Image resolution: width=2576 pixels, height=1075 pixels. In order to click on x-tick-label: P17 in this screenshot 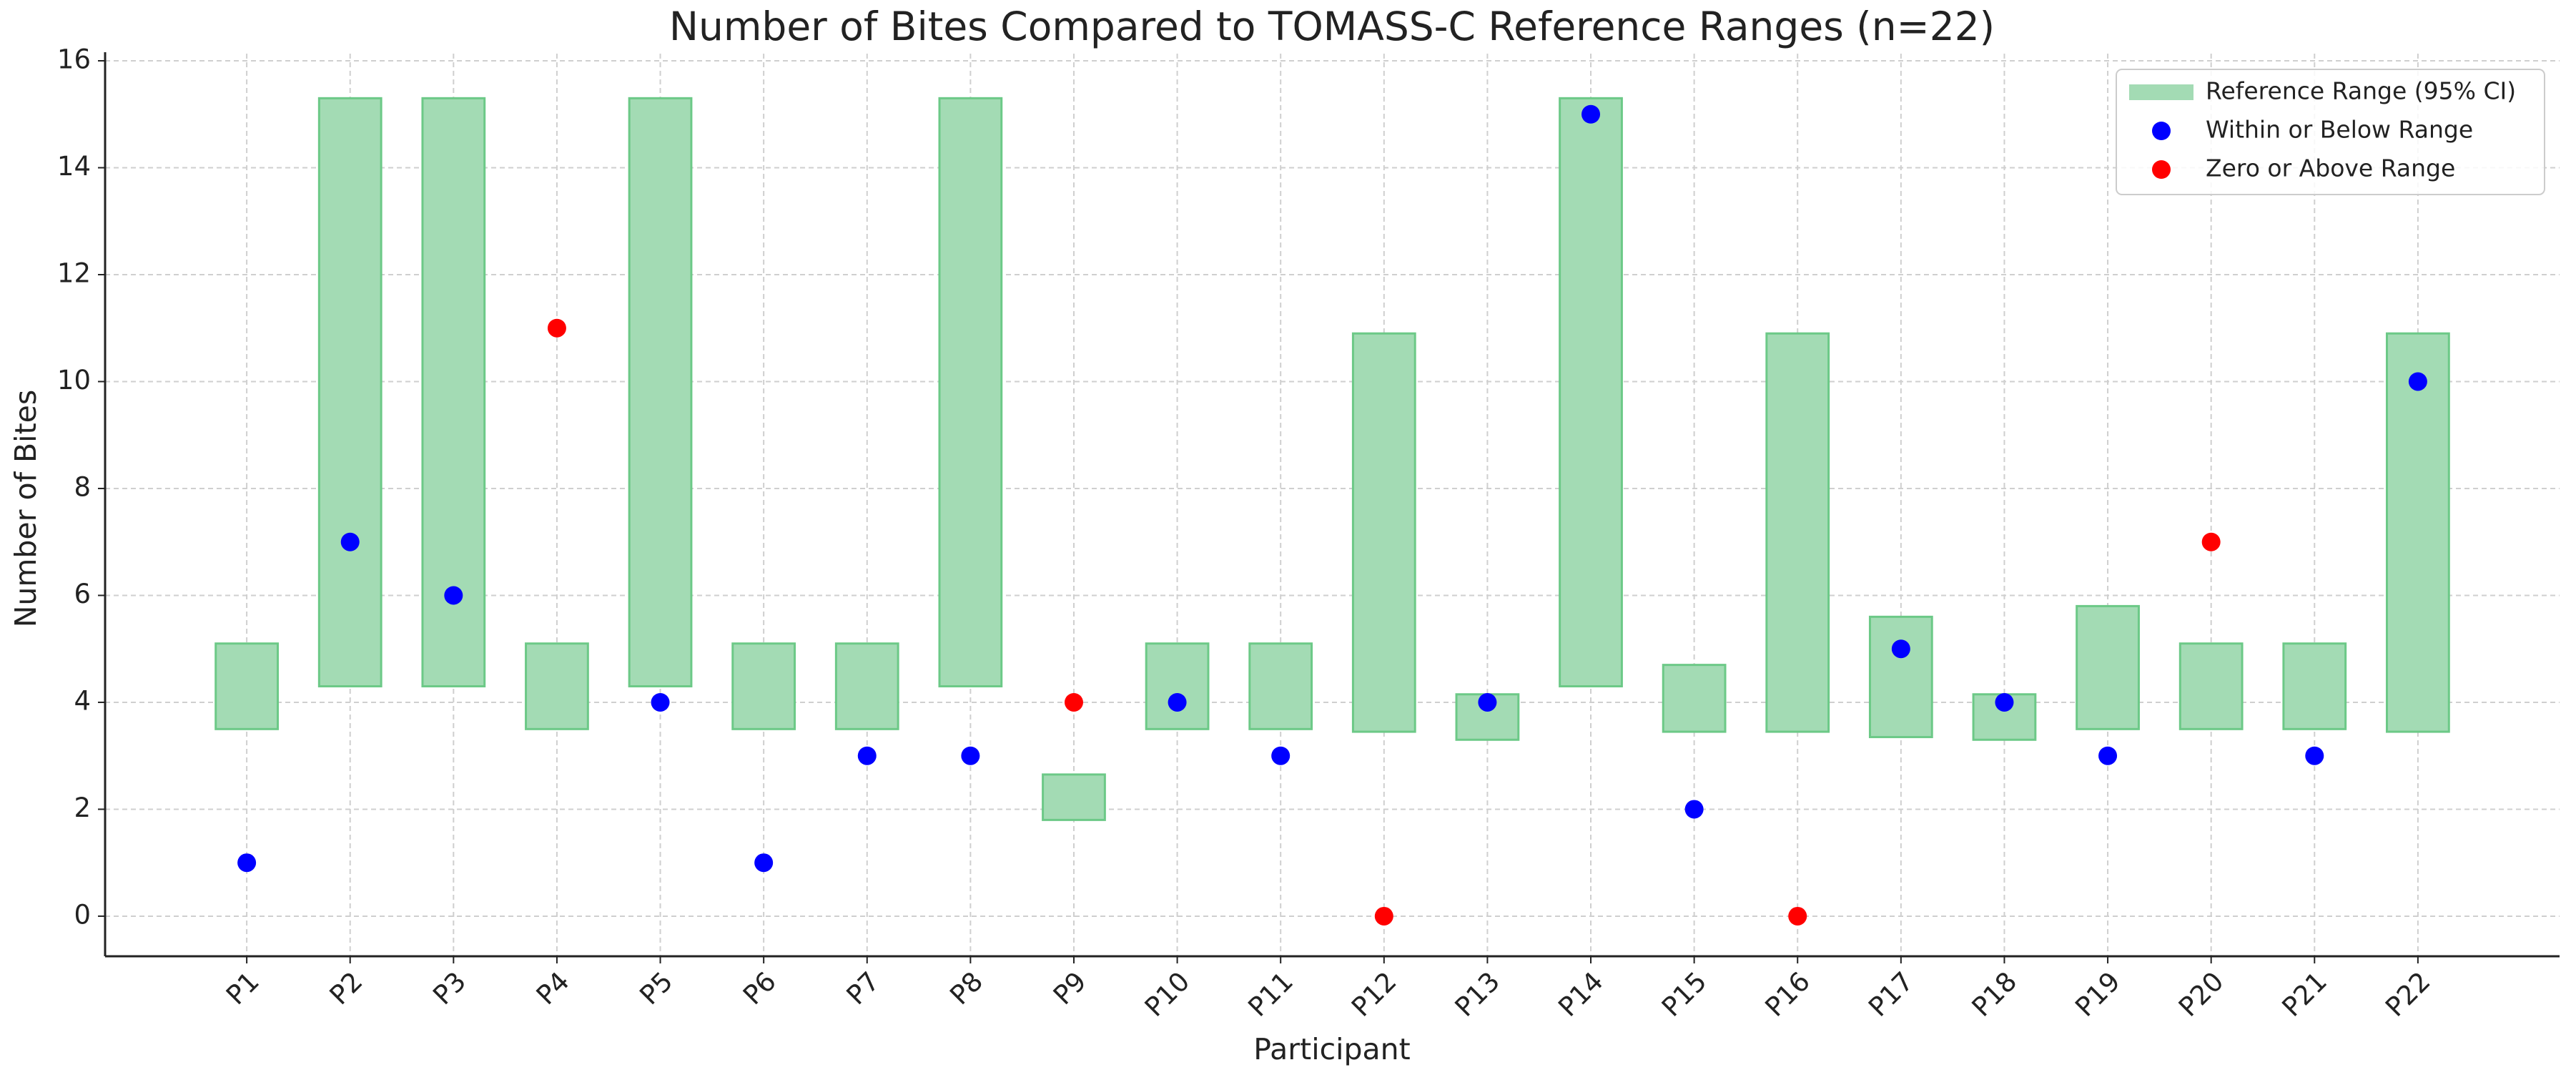, I will do `click(1890, 994)`.